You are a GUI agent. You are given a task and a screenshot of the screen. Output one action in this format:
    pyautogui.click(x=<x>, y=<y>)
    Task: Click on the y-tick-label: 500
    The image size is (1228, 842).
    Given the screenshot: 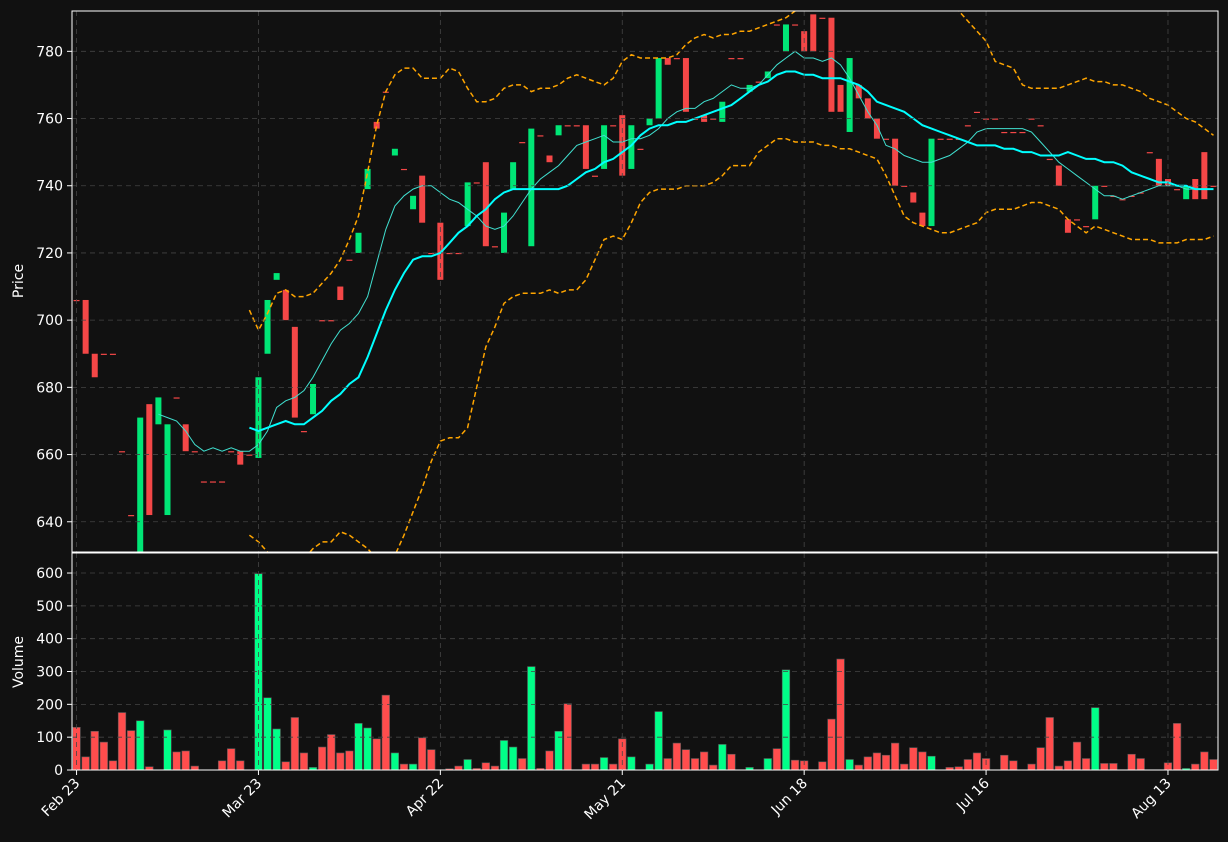 What is the action you would take?
    pyautogui.click(x=49, y=607)
    